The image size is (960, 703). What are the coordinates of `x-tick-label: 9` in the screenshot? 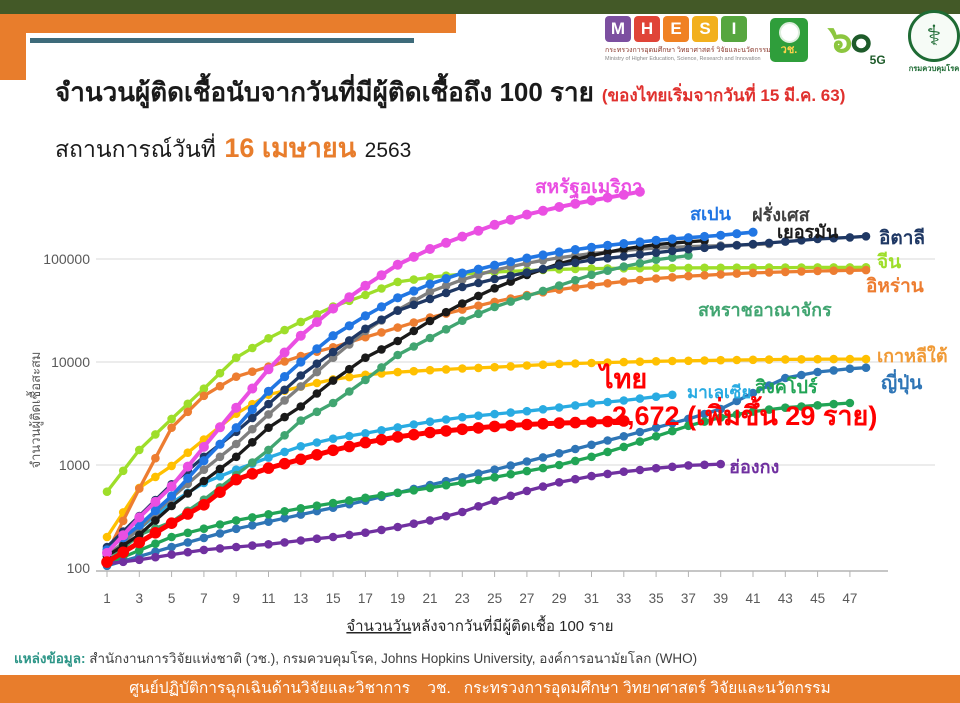 It's located at (236, 598).